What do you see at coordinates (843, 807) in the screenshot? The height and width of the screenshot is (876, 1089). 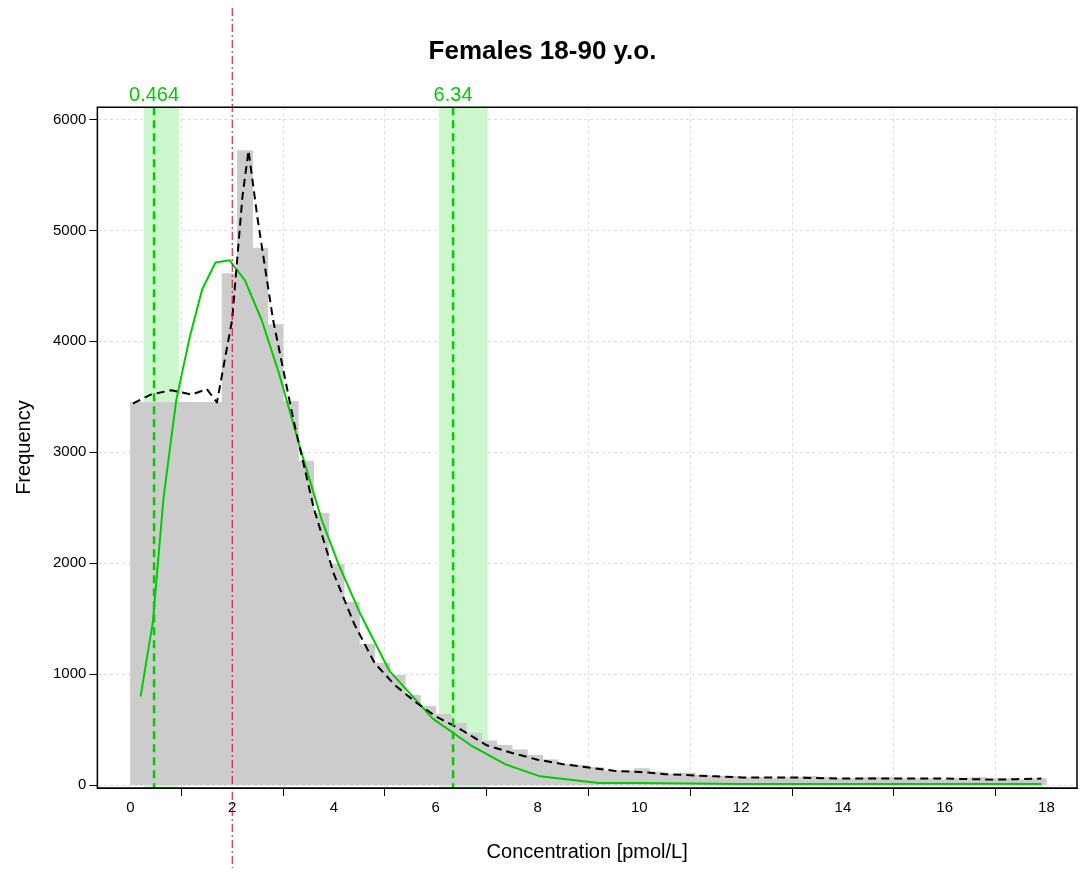 I see `x-tick-label: 14` at bounding box center [843, 807].